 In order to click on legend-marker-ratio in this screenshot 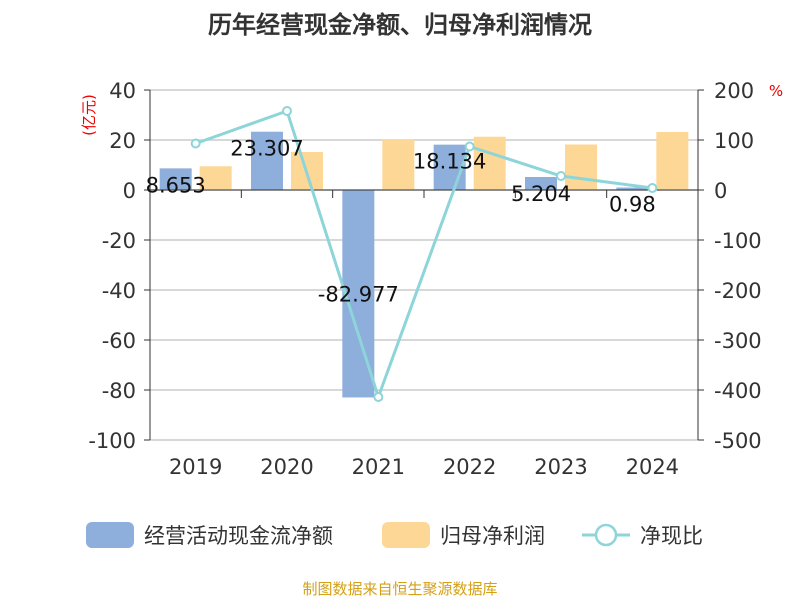, I will do `click(606, 535)`.